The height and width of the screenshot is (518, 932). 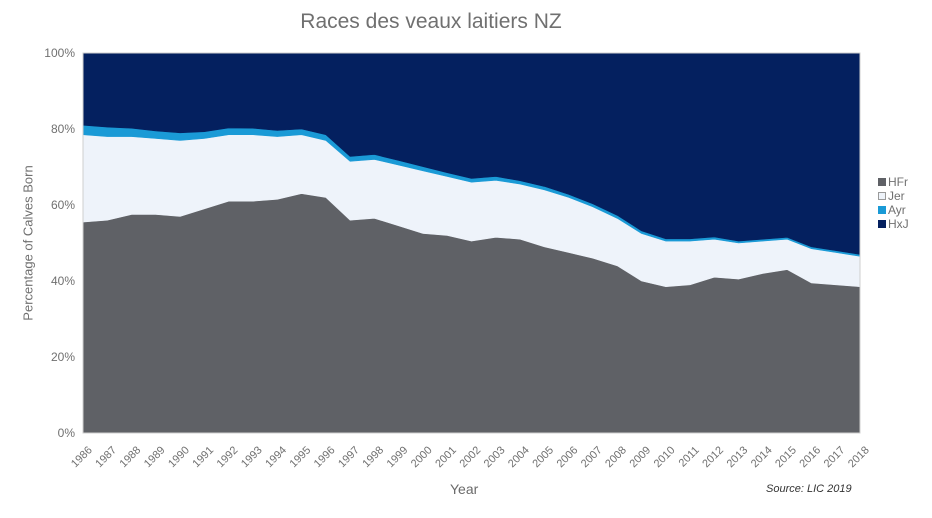 What do you see at coordinates (155, 457) in the screenshot?
I see `x-tick-label: 1989` at bounding box center [155, 457].